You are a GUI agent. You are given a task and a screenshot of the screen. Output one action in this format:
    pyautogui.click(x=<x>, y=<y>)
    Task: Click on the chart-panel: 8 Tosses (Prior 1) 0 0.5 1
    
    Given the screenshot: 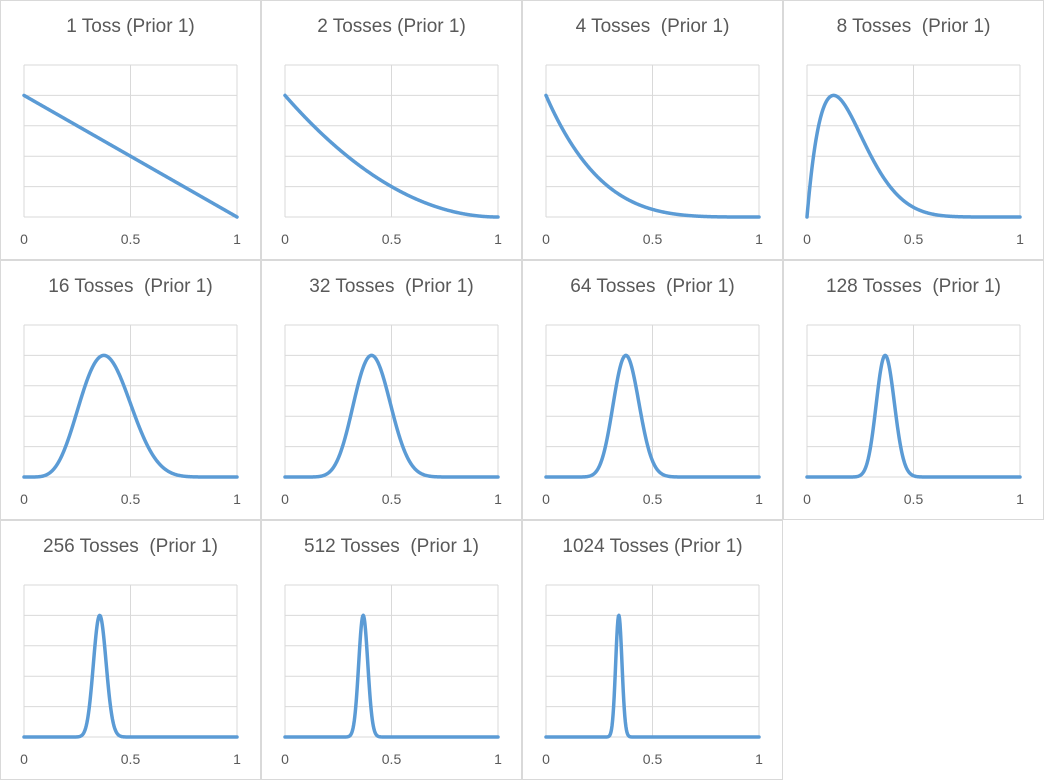 What is the action you would take?
    pyautogui.click(x=913, y=130)
    